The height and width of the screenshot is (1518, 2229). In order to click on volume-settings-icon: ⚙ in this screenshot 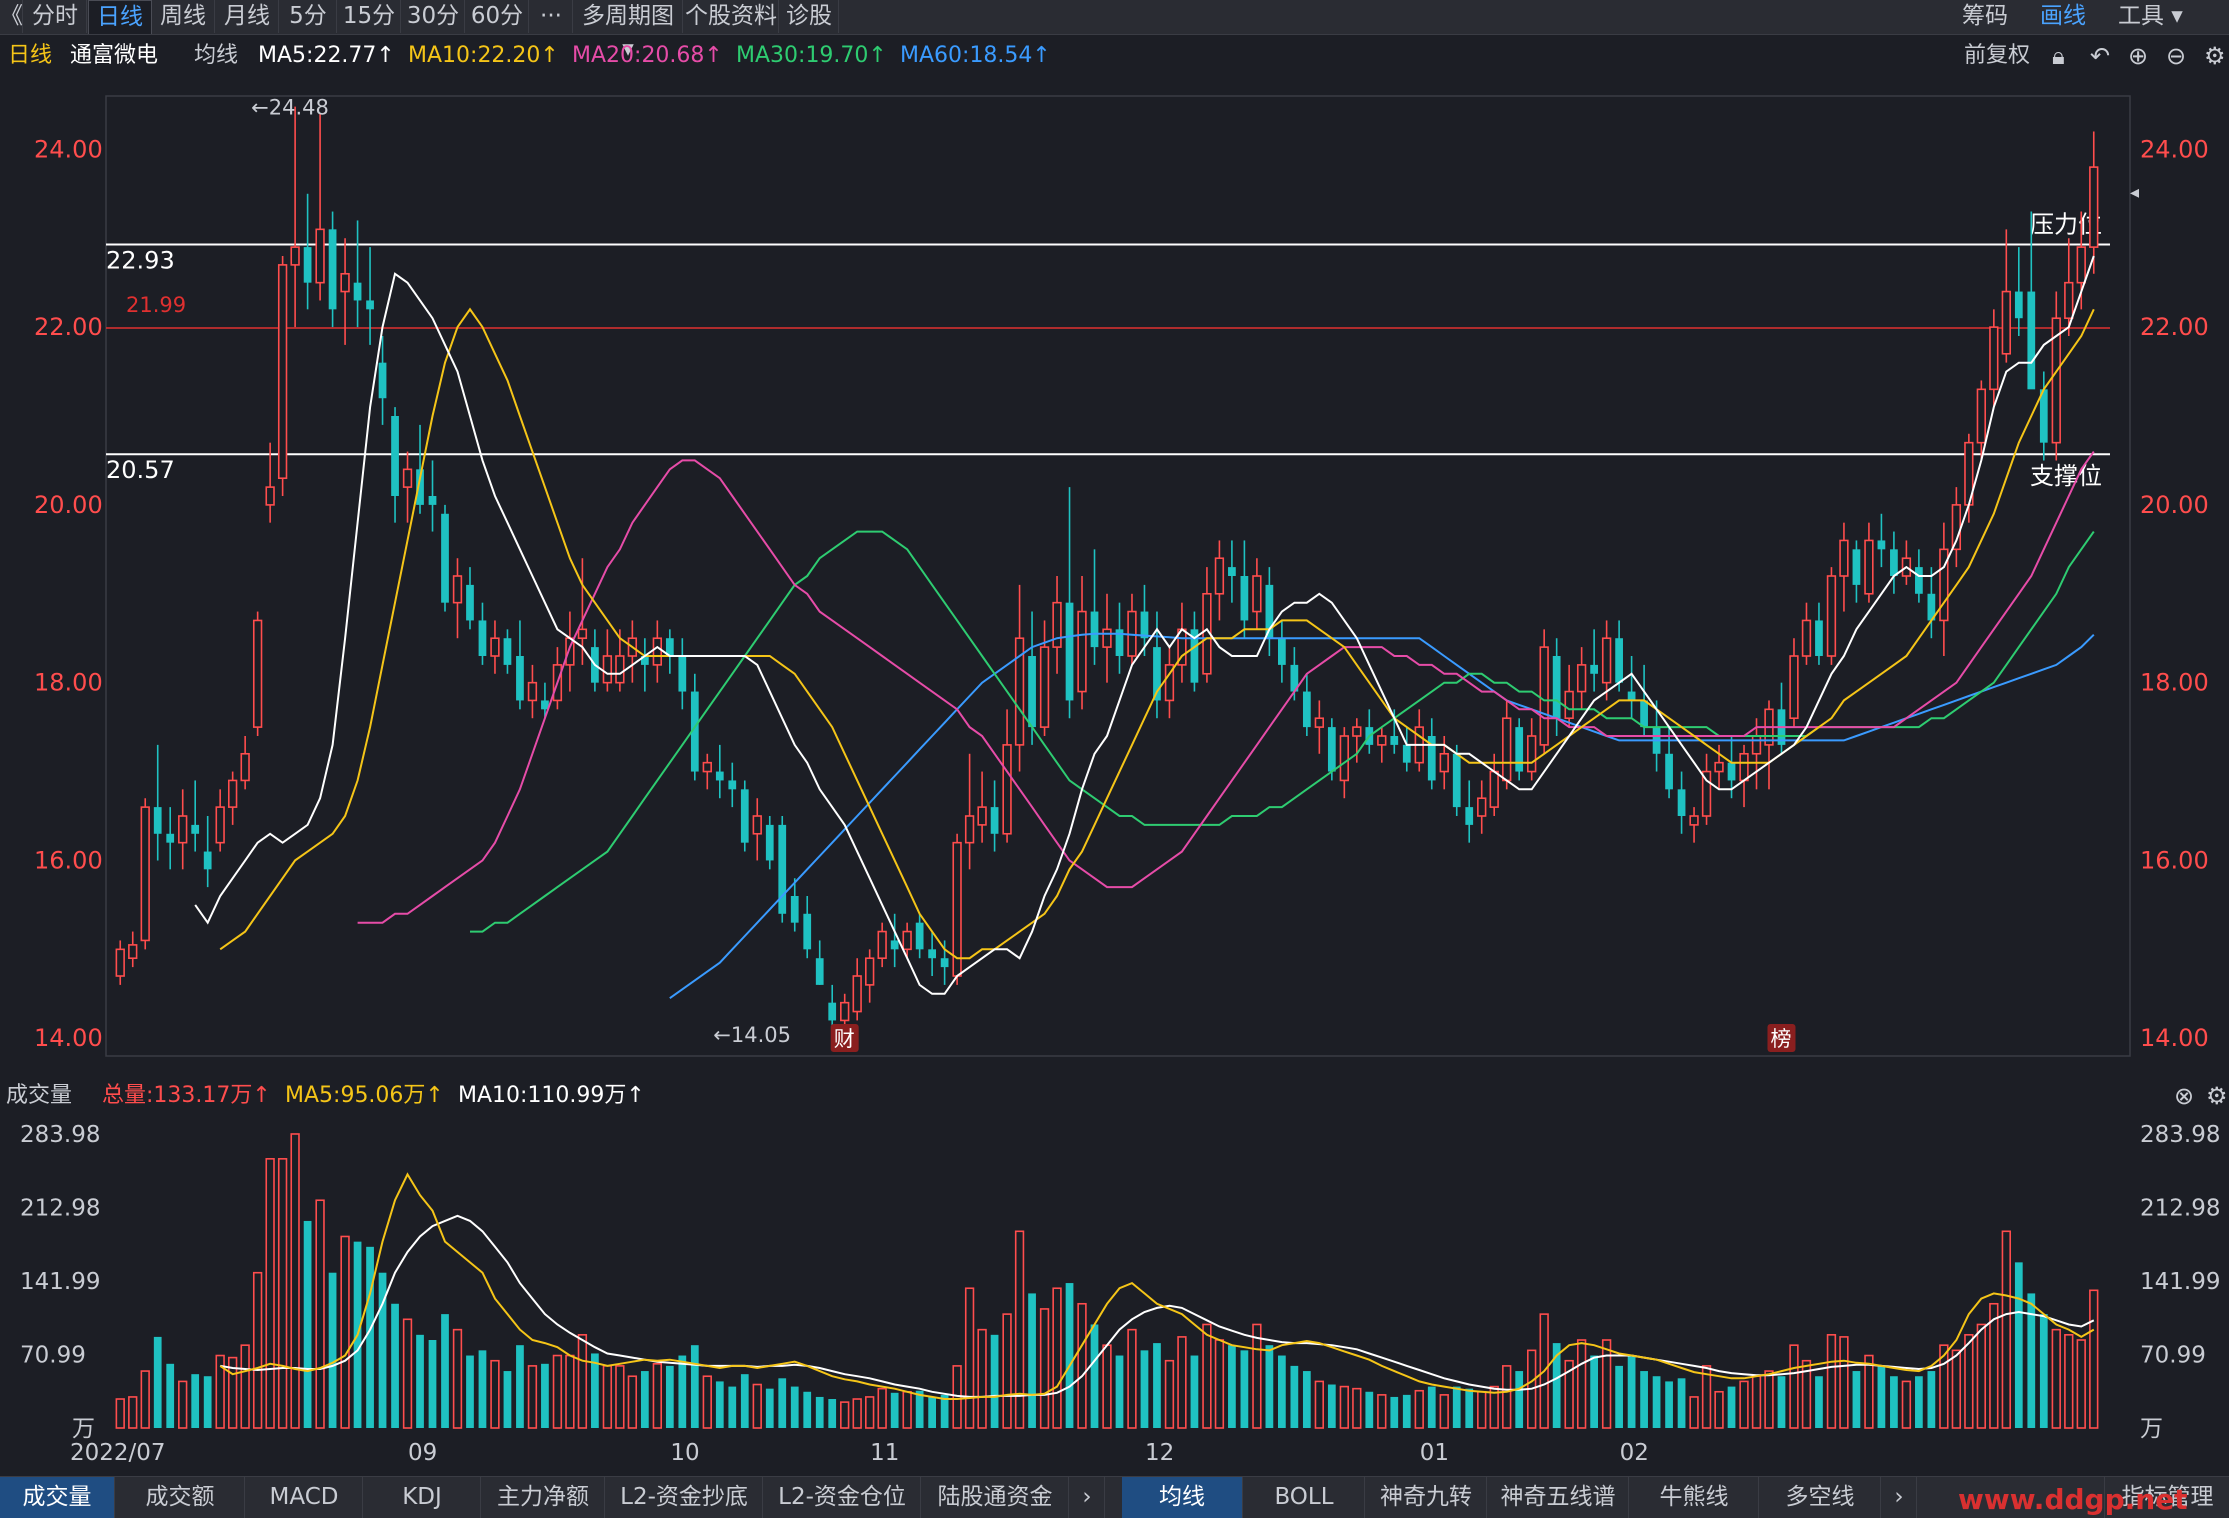, I will do `click(2217, 1096)`.